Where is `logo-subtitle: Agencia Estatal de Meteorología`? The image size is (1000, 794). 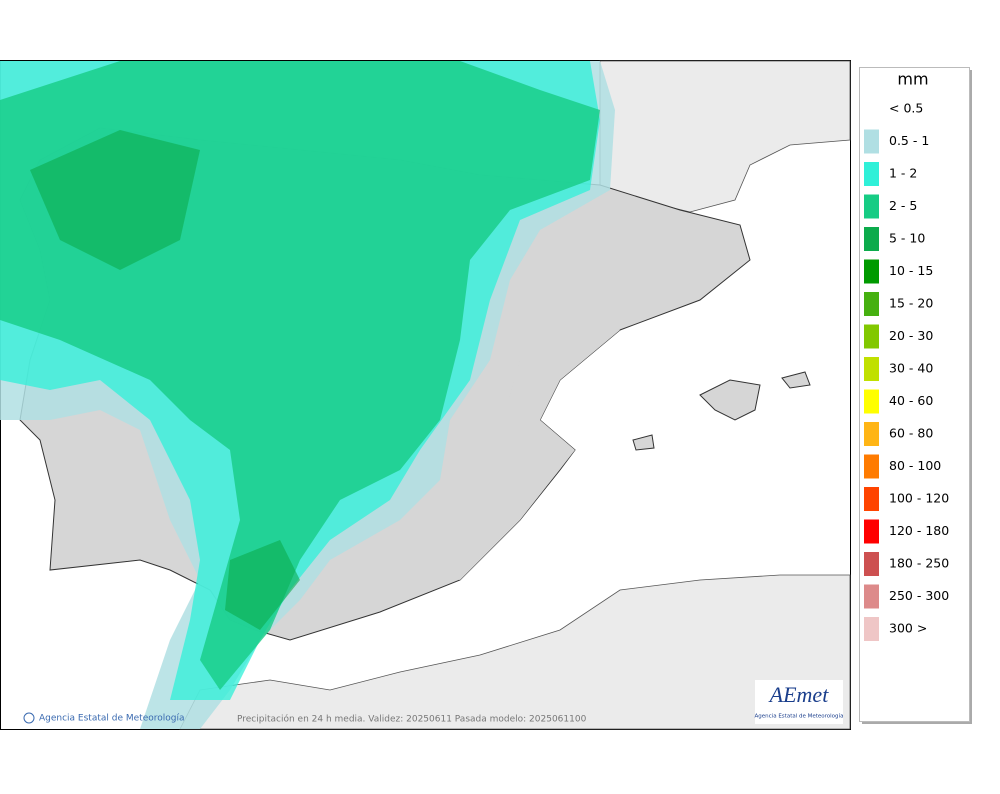 logo-subtitle: Agencia Estatal de Meteorología is located at coordinates (799, 716).